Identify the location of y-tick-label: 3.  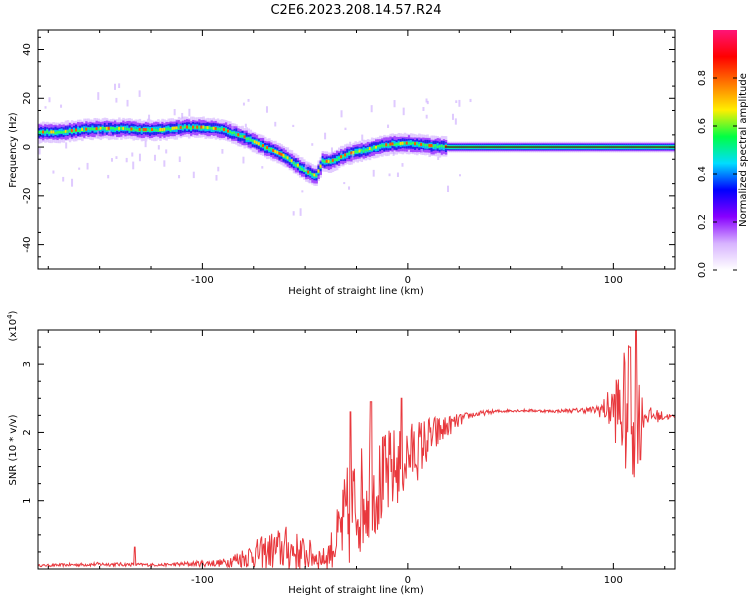
(27, 364).